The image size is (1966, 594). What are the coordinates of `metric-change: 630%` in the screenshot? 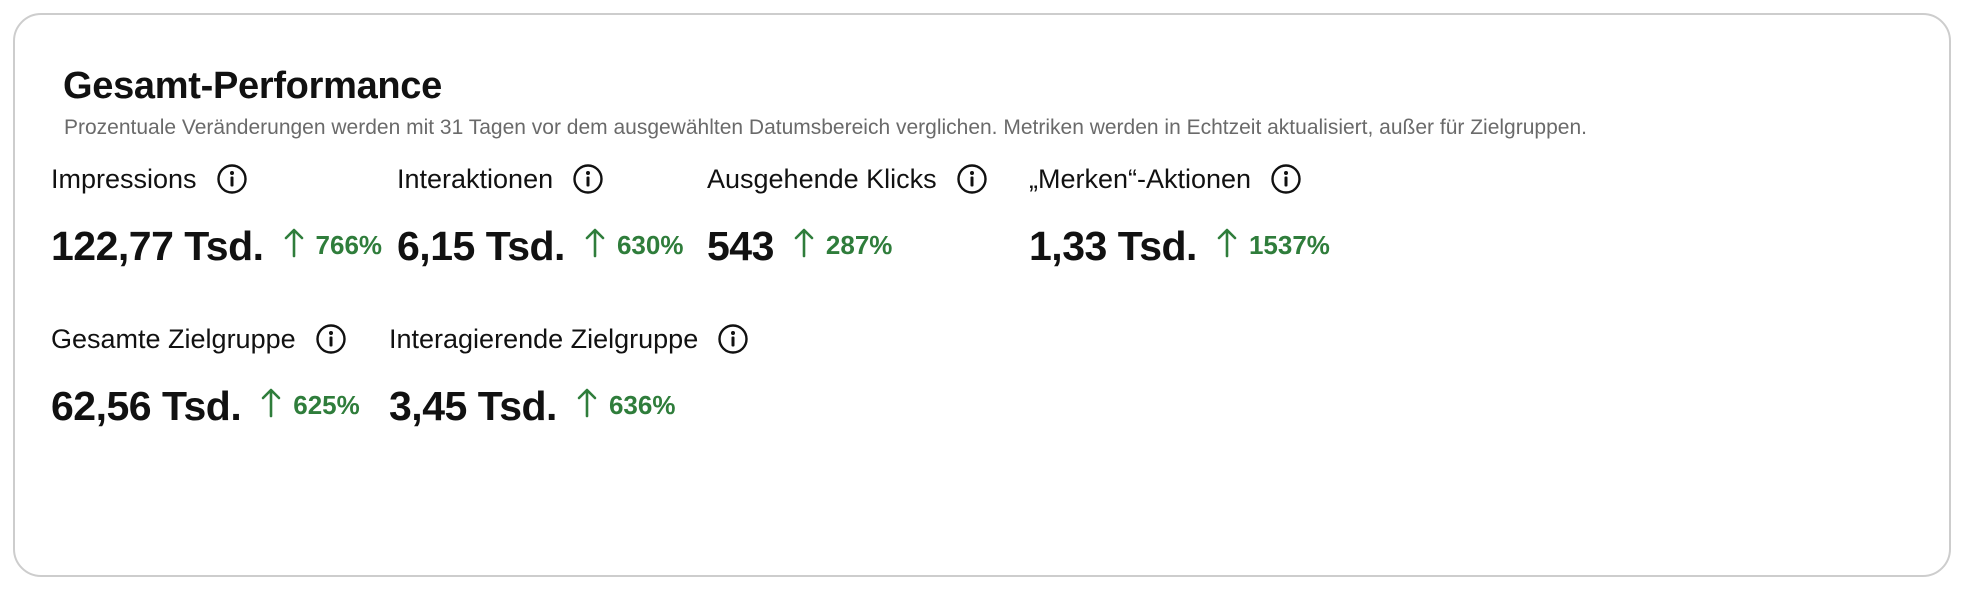 It's located at (634, 244).